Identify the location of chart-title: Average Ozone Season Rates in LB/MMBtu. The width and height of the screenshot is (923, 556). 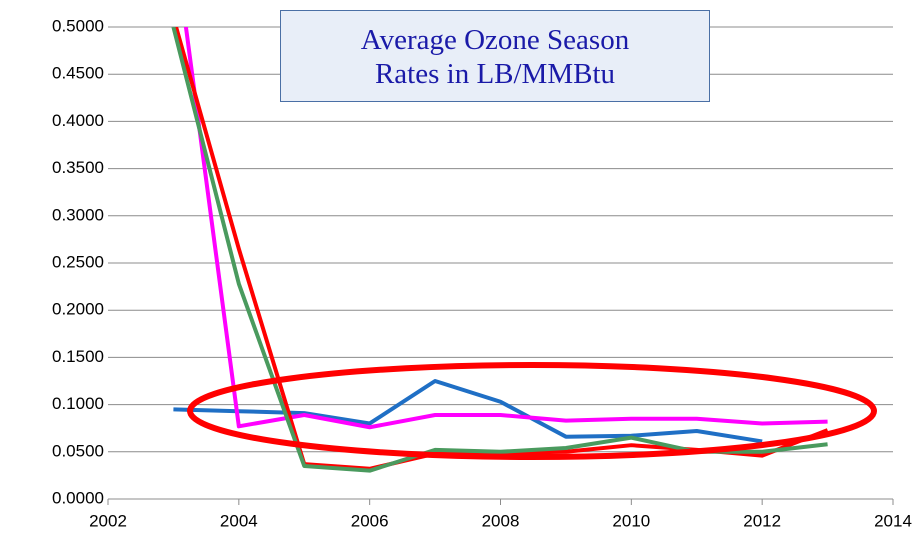
(495, 56).